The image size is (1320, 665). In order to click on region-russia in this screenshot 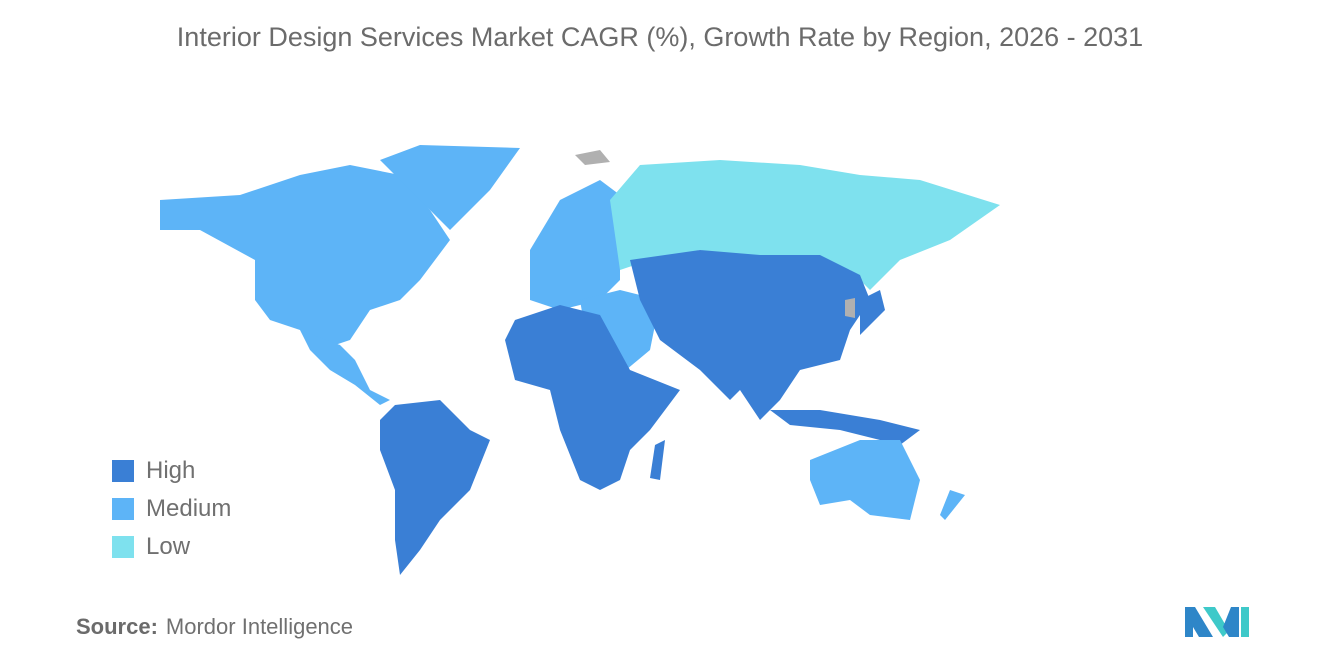, I will do `click(805, 225)`.